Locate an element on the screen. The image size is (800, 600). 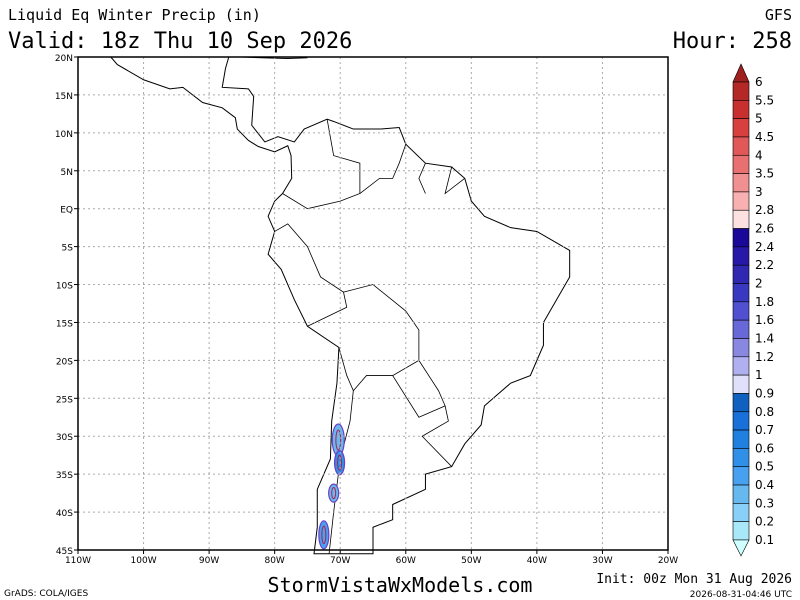
colorbar-label: 3 is located at coordinates (759, 192).